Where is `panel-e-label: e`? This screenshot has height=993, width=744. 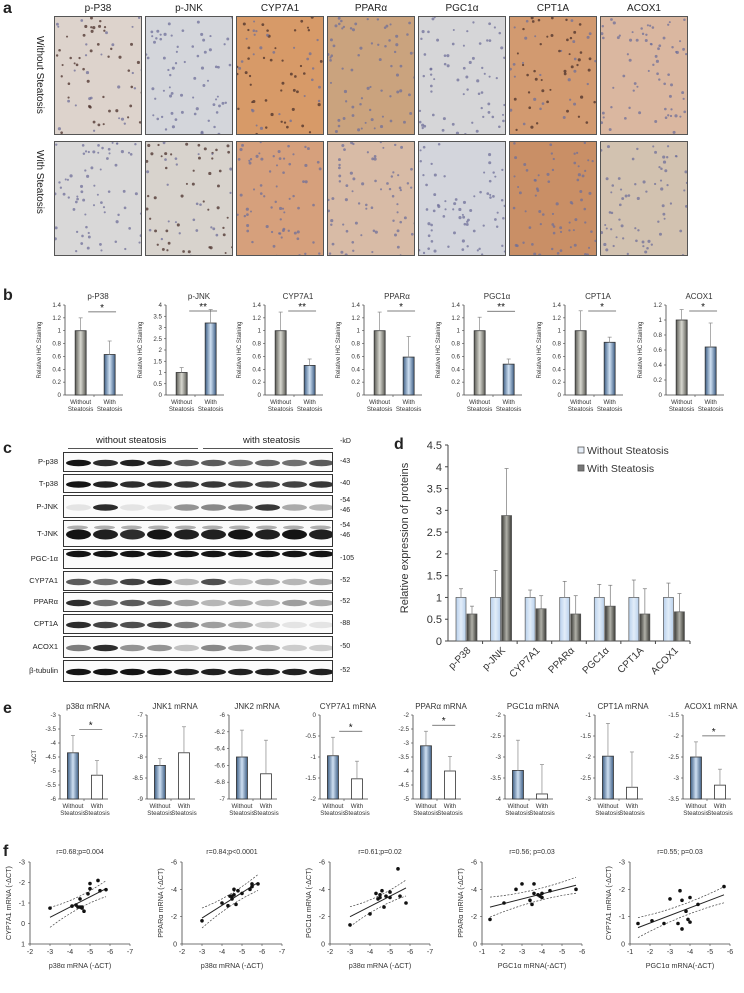
panel-e-label: e is located at coordinates (7, 709).